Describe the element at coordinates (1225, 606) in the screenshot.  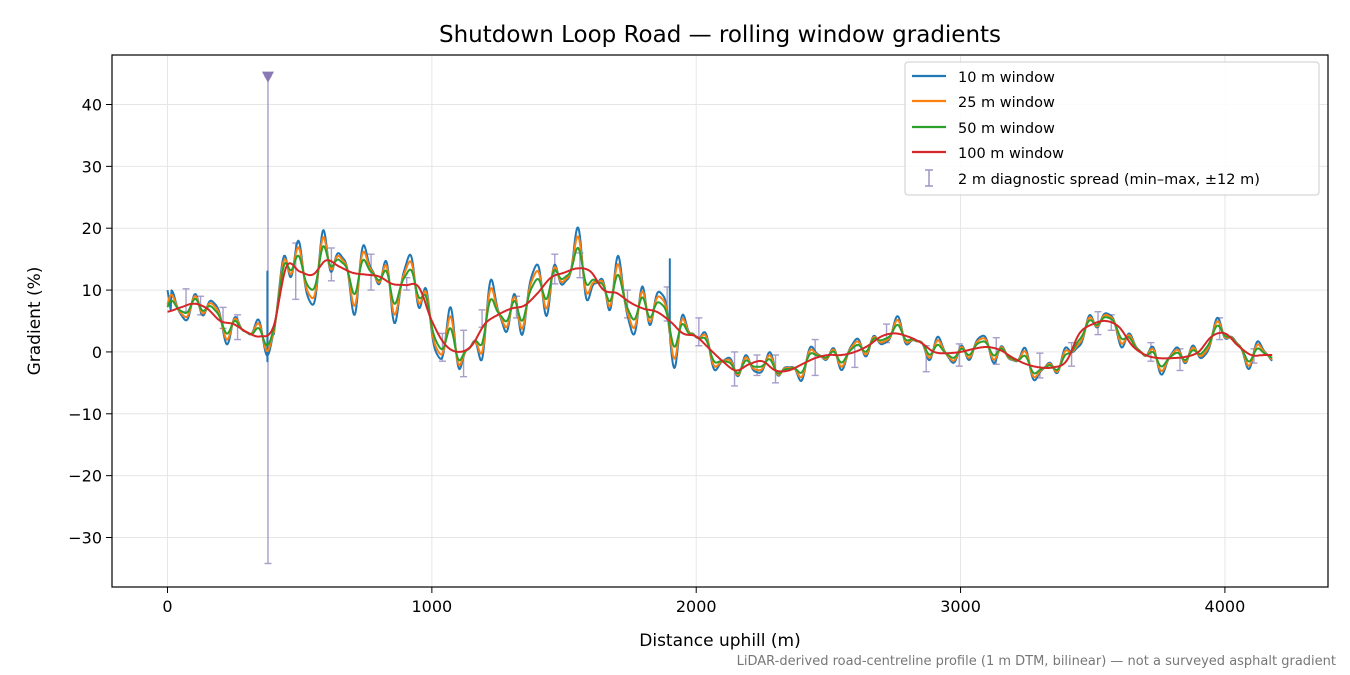
I see `x-tick-label: 4000` at that location.